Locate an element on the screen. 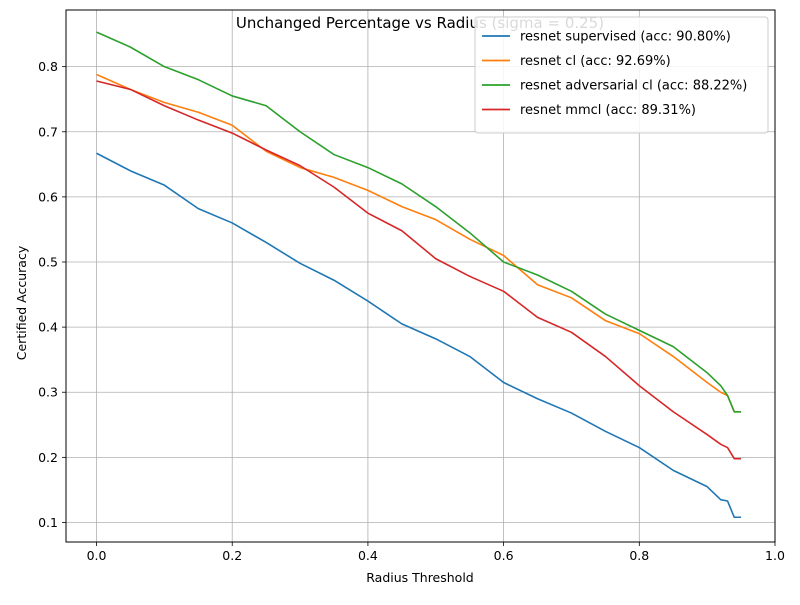 This screenshot has width=800, height=605. x-tick-label: 0.8 is located at coordinates (639, 555).